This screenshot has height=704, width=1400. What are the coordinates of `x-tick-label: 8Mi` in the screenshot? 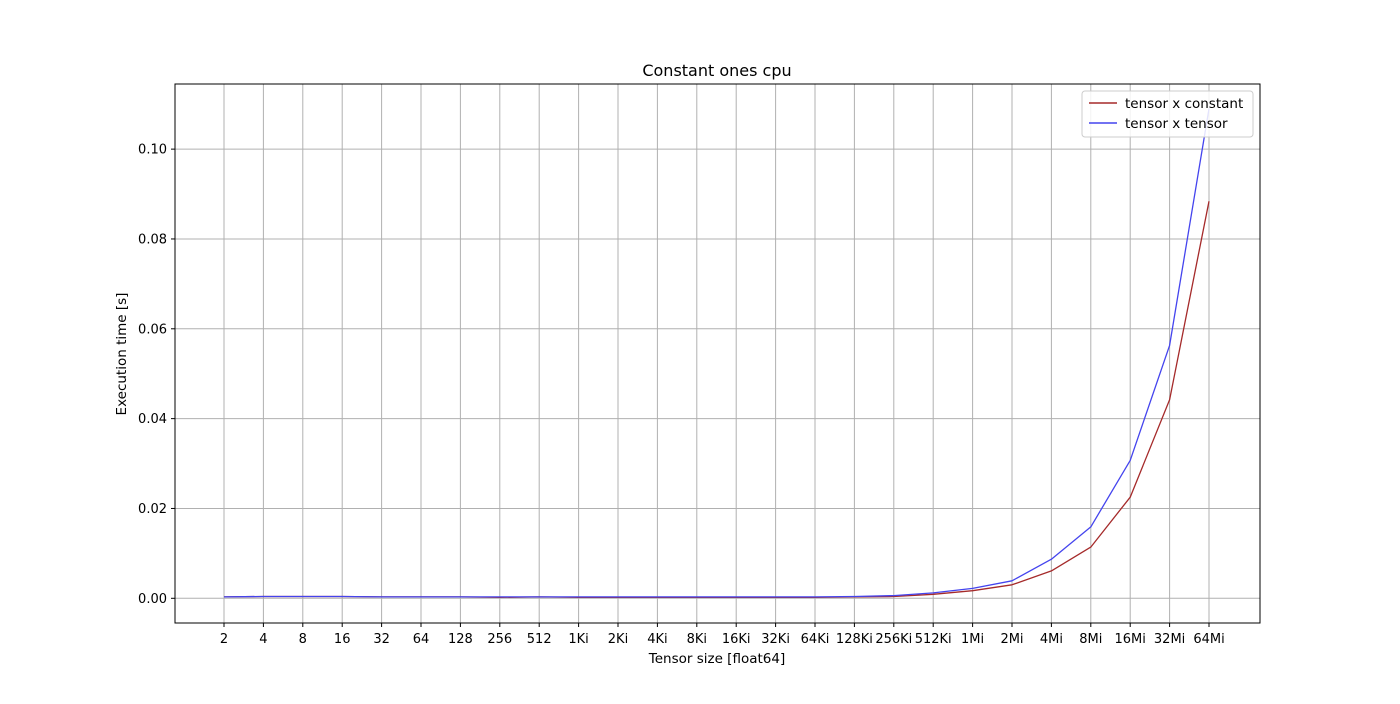 It's located at (1090, 639).